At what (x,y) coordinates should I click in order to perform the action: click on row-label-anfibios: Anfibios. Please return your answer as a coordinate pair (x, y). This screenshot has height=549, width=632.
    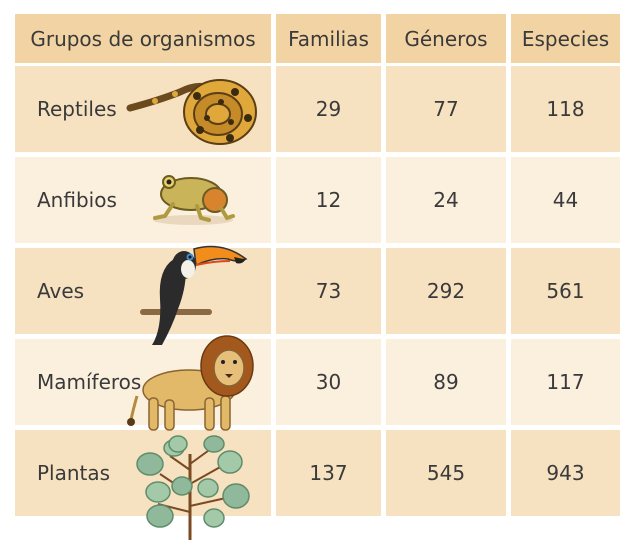
    Looking at the image, I should click on (143, 200).